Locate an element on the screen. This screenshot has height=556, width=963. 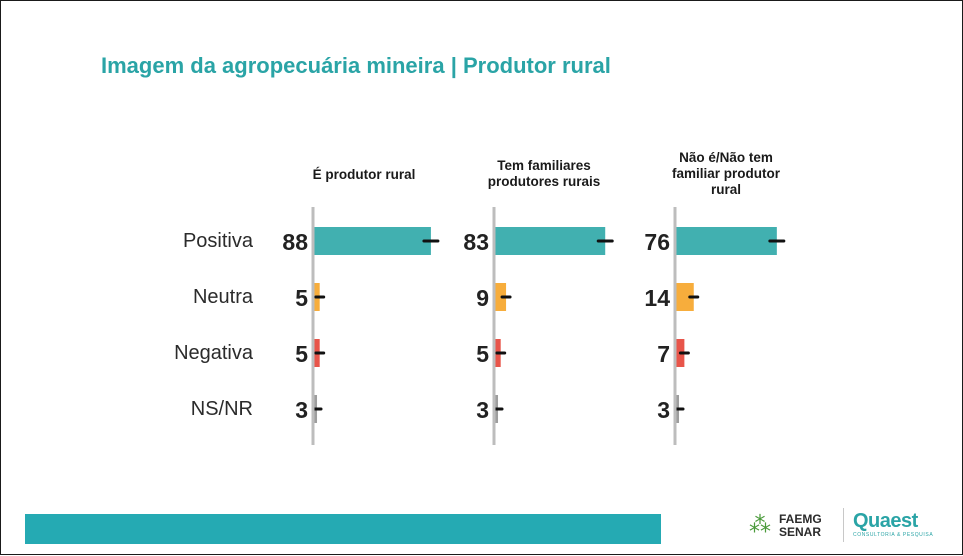
logo-divider is located at coordinates (843, 525).